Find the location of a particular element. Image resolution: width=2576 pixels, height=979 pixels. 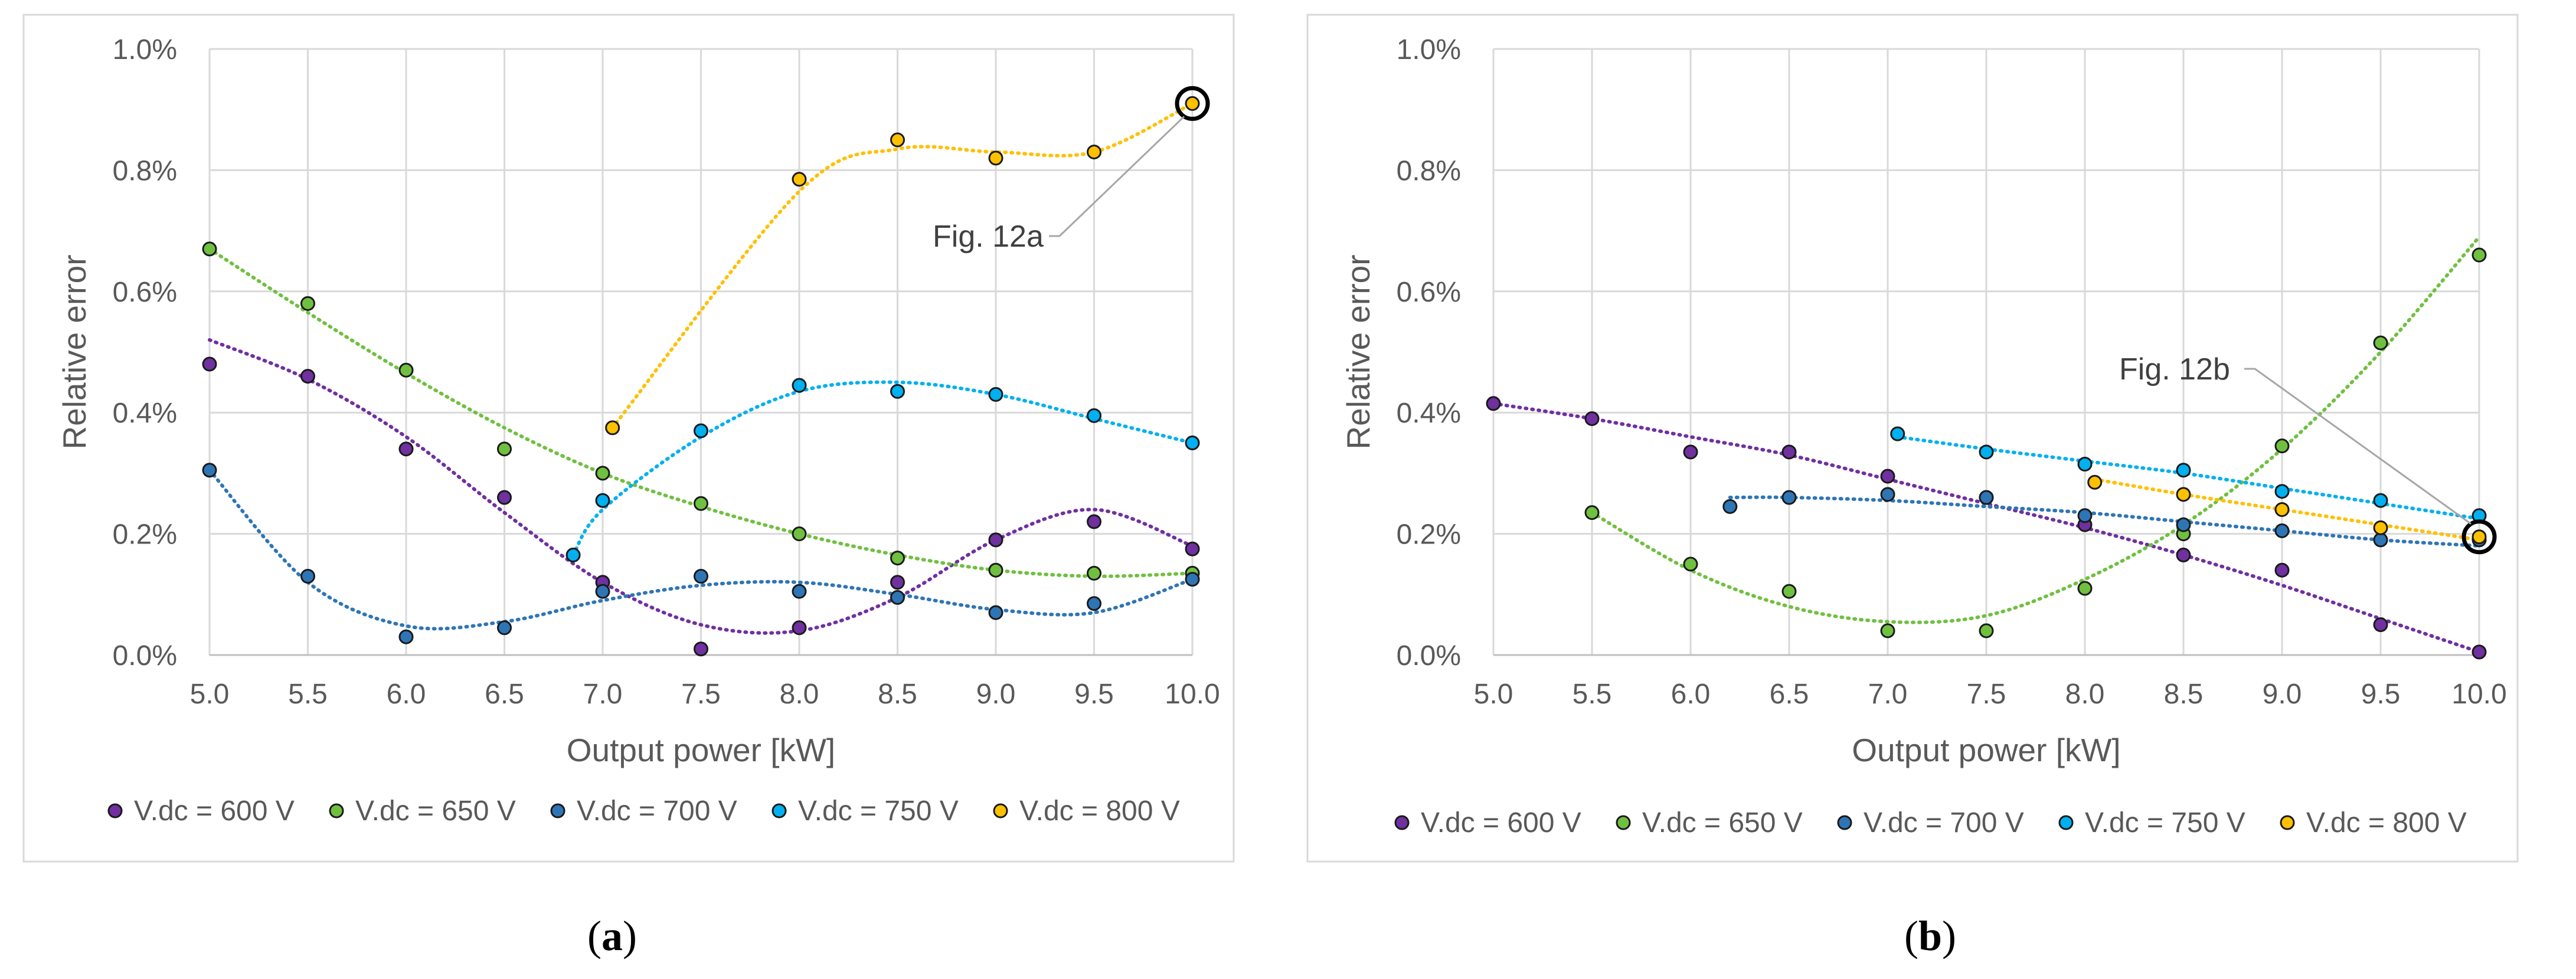

annotation-label: Fig. 12a is located at coordinates (988, 237).